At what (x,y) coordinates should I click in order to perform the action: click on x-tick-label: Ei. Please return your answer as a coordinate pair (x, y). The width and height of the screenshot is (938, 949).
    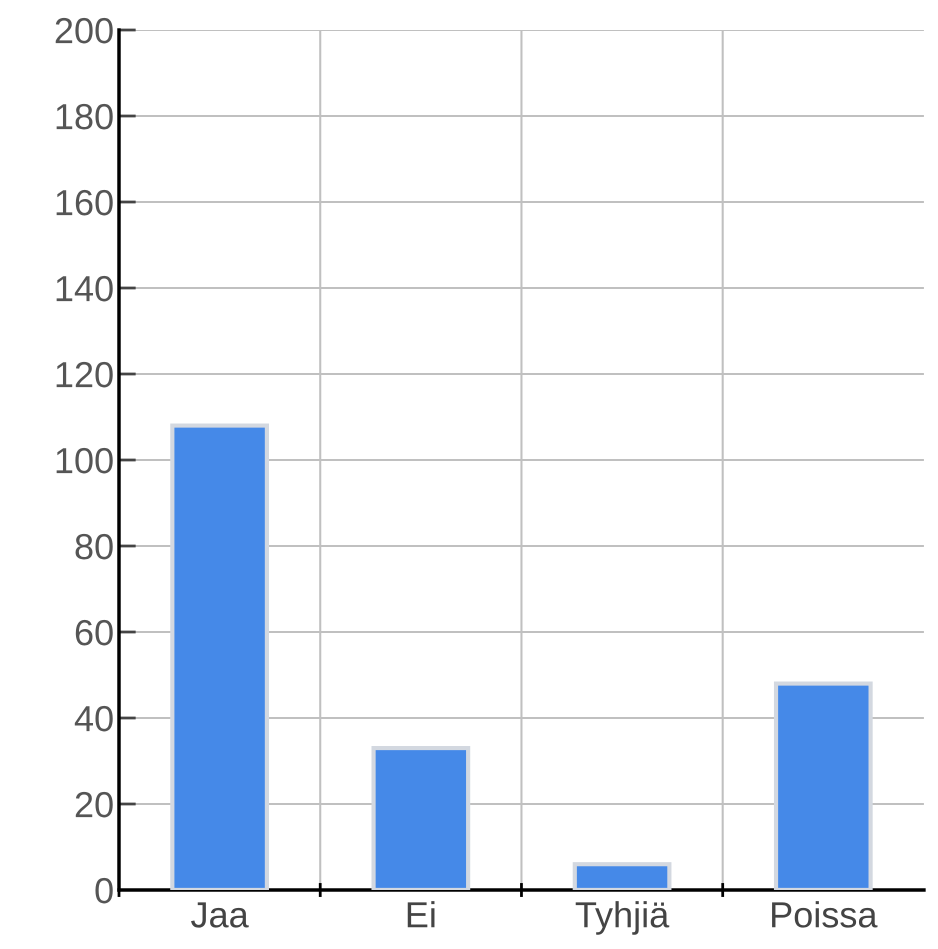
    Looking at the image, I should click on (421, 914).